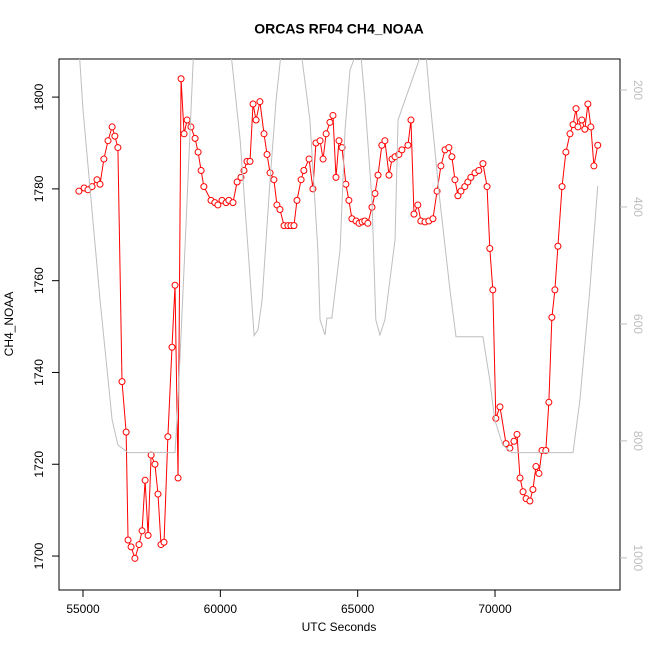 Image resolution: width=650 pixels, height=655 pixels. Describe the element at coordinates (638, 557) in the screenshot. I see `y2-tick-label: 1000` at that location.